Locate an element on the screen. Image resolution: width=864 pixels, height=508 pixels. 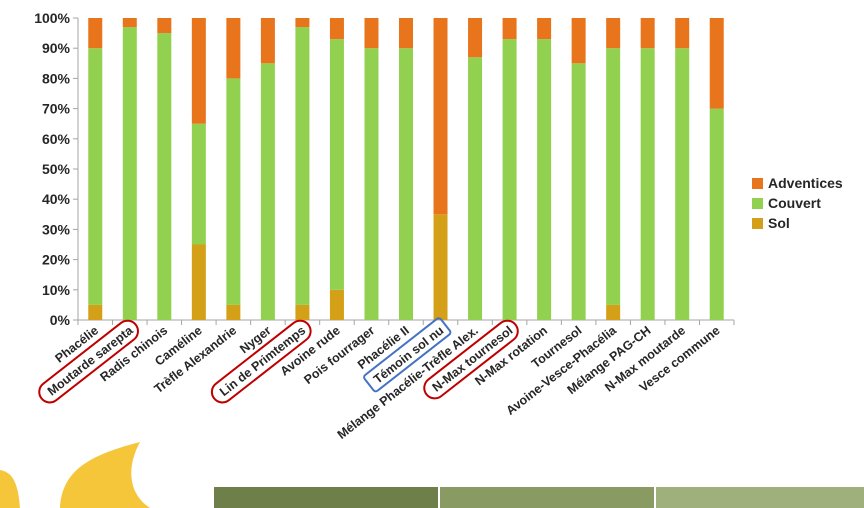
y-tick-label: 60% is located at coordinates (56, 139).